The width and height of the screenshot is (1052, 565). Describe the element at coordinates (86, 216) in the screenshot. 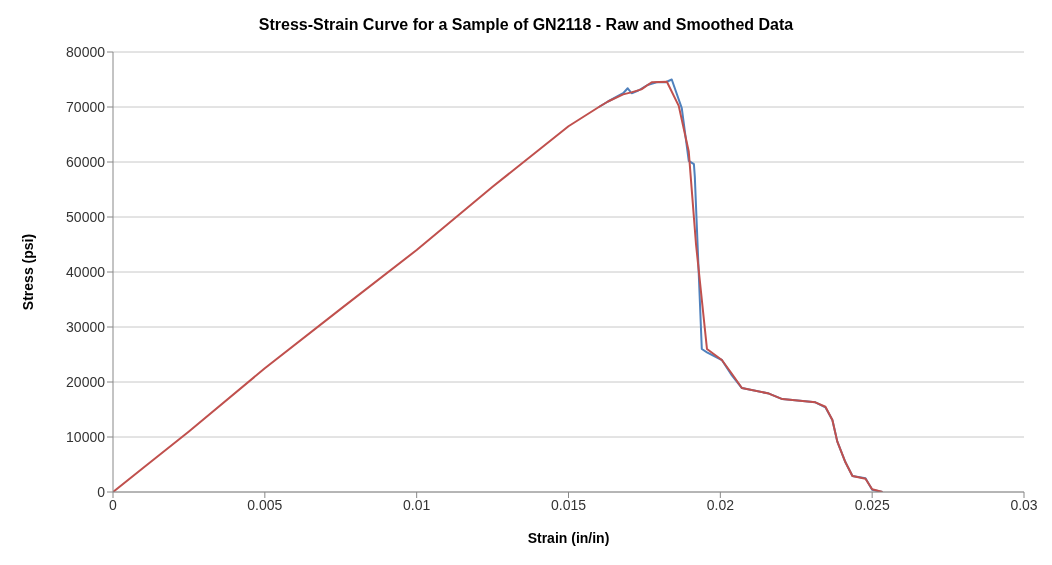

I see `y-tick-label: 50000` at that location.